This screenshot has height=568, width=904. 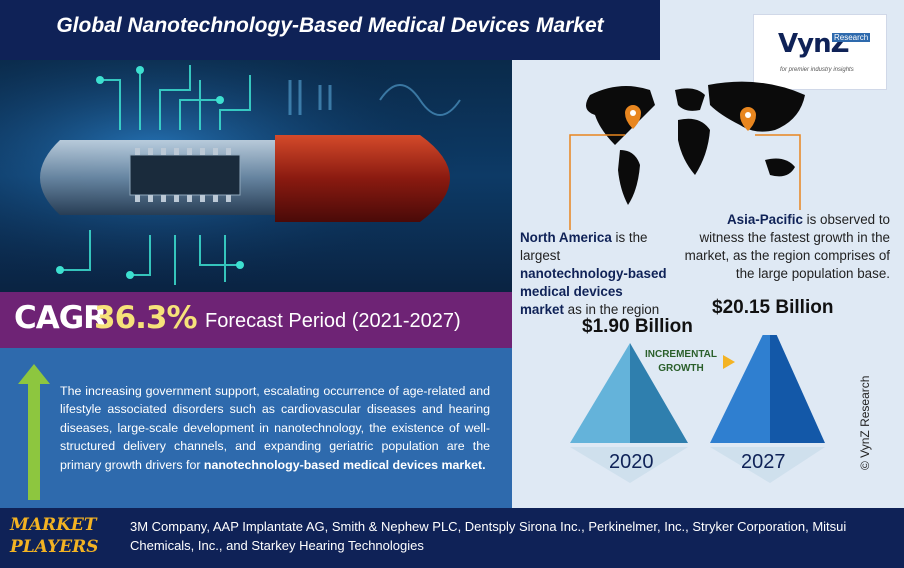 I want to click on players-label-line2: PLAYERS, so click(x=54, y=547).